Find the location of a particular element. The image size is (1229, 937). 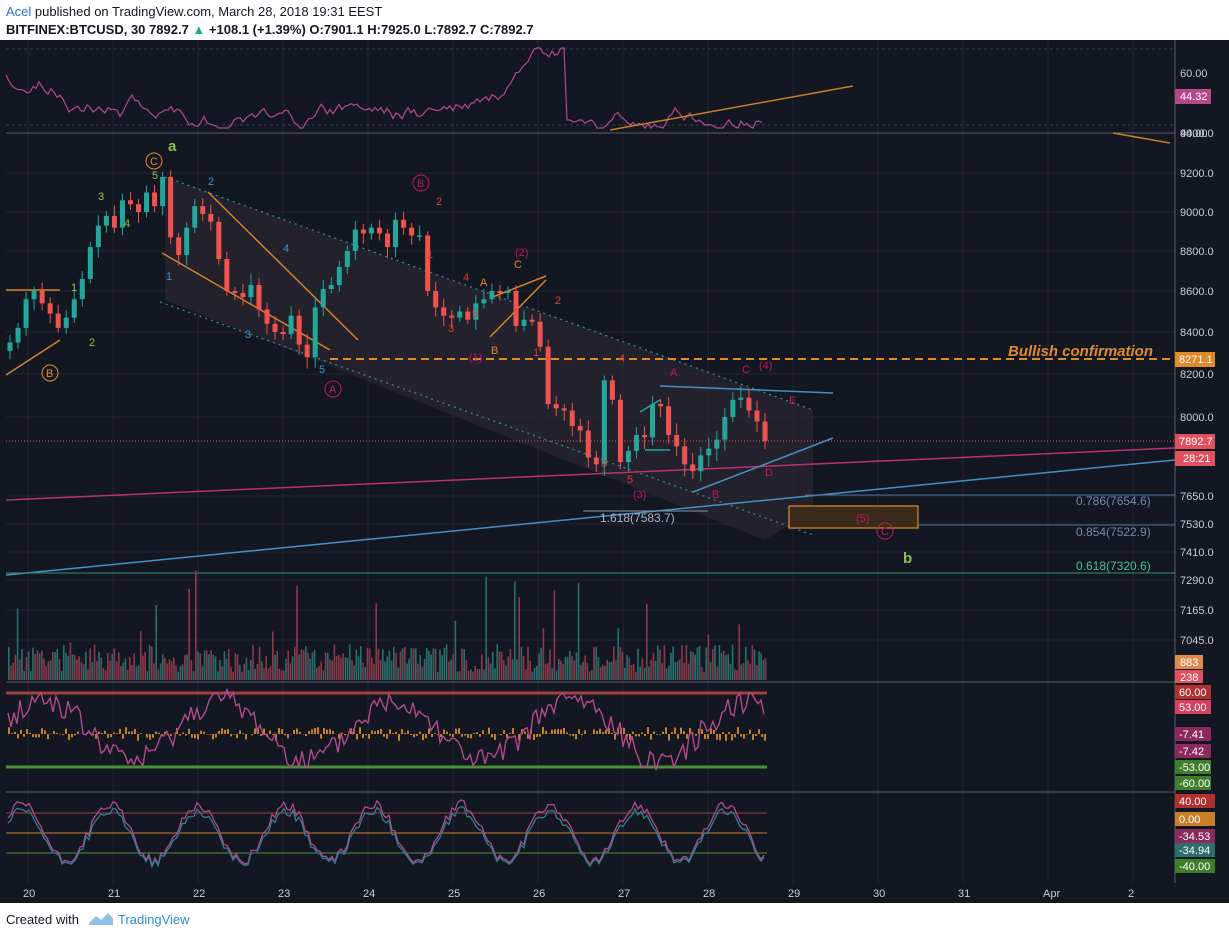

author-link: Acel is located at coordinates (19, 11).